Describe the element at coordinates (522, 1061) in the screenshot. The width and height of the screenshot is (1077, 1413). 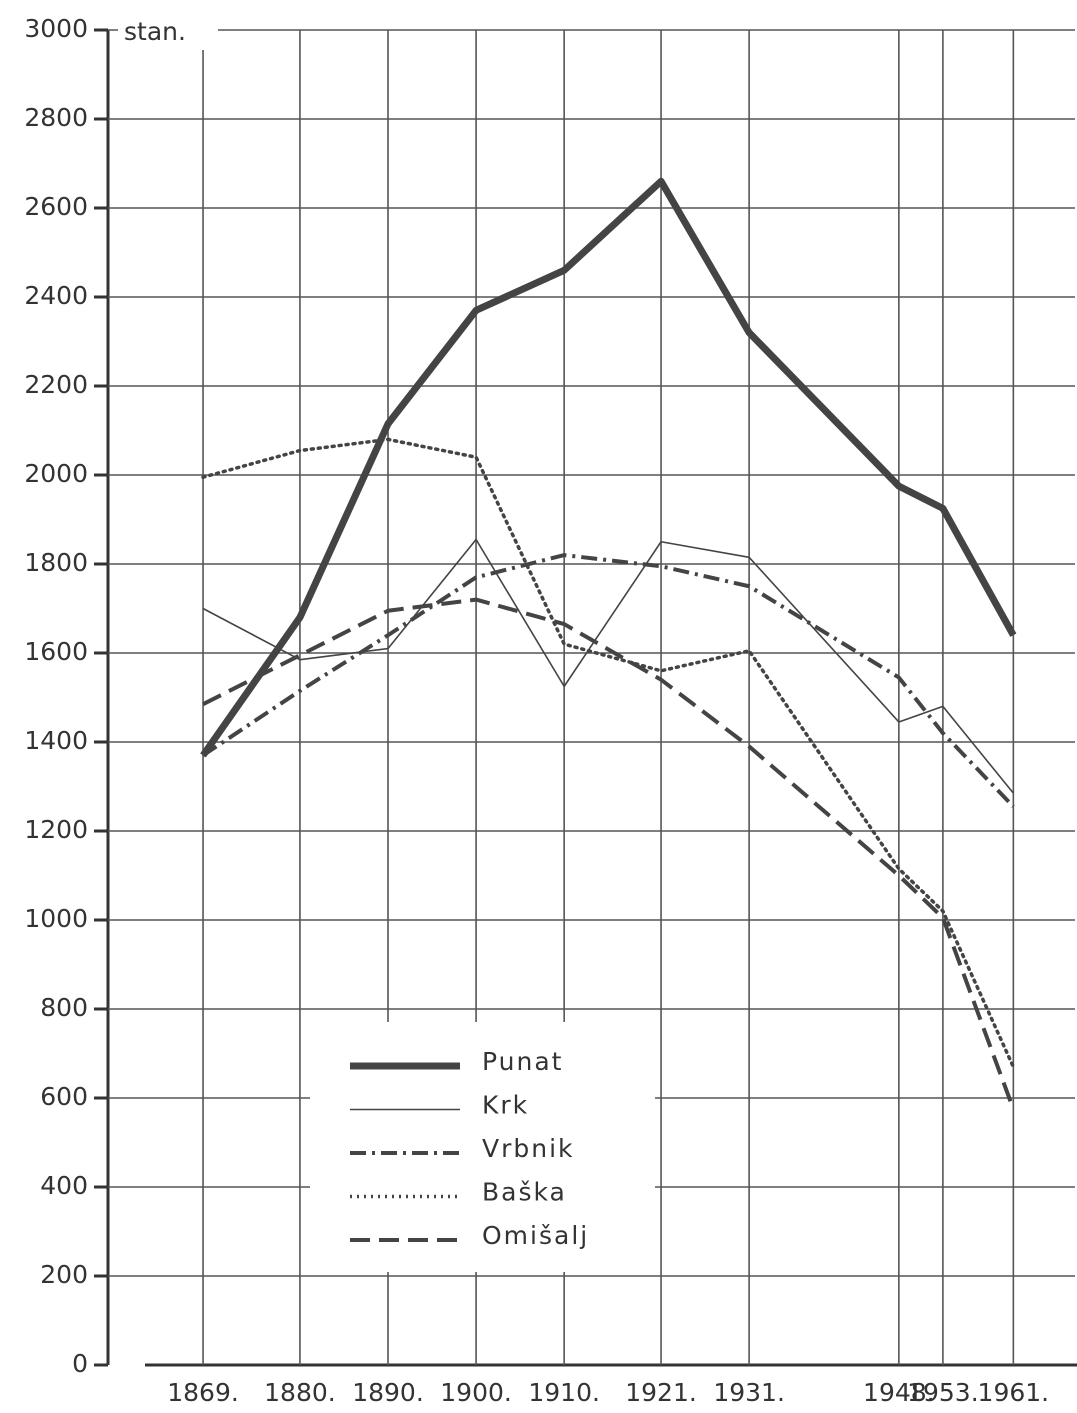
I see `legend-label: Punat` at that location.